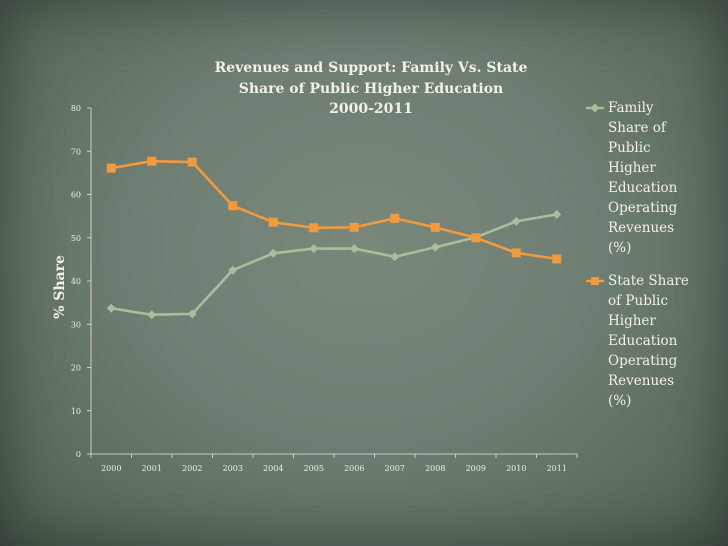  I want to click on chart-title-line-3: 2000-2011, so click(371, 109).